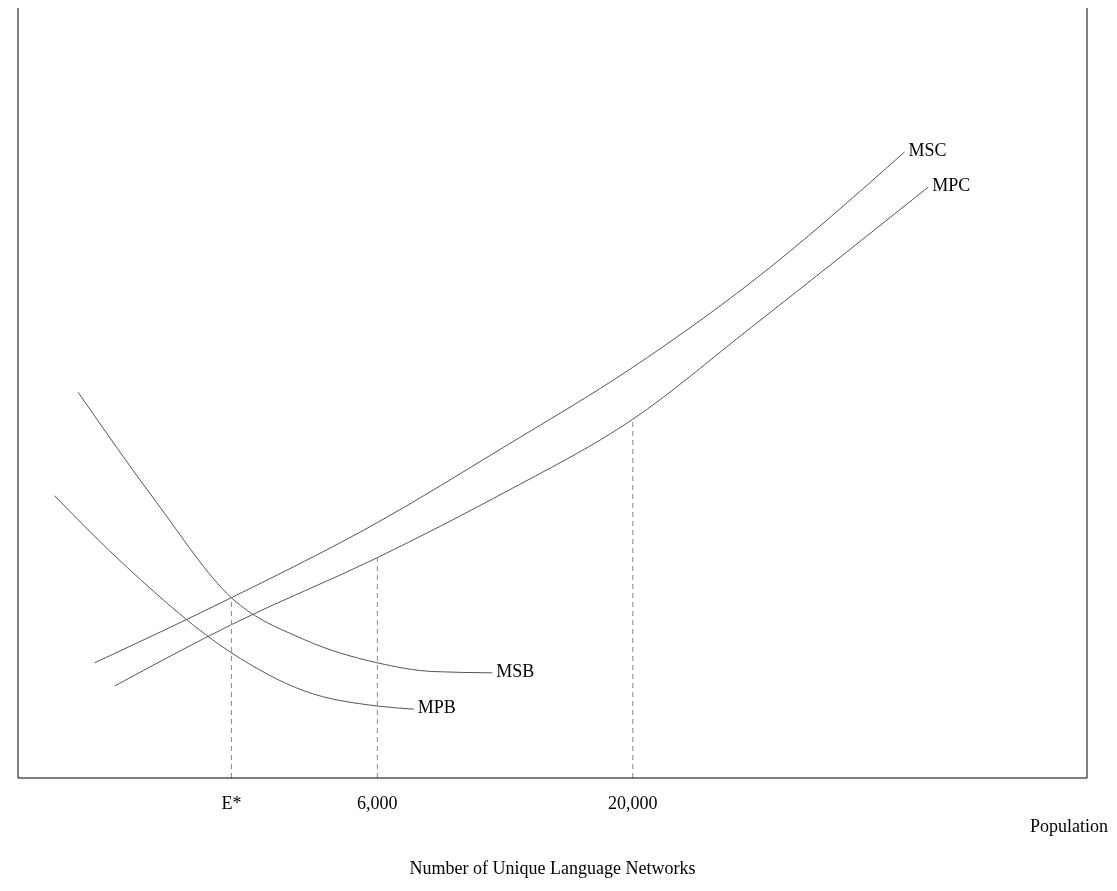 The height and width of the screenshot is (891, 1117). Describe the element at coordinates (436, 707) in the screenshot. I see `series-label: MPB` at that location.